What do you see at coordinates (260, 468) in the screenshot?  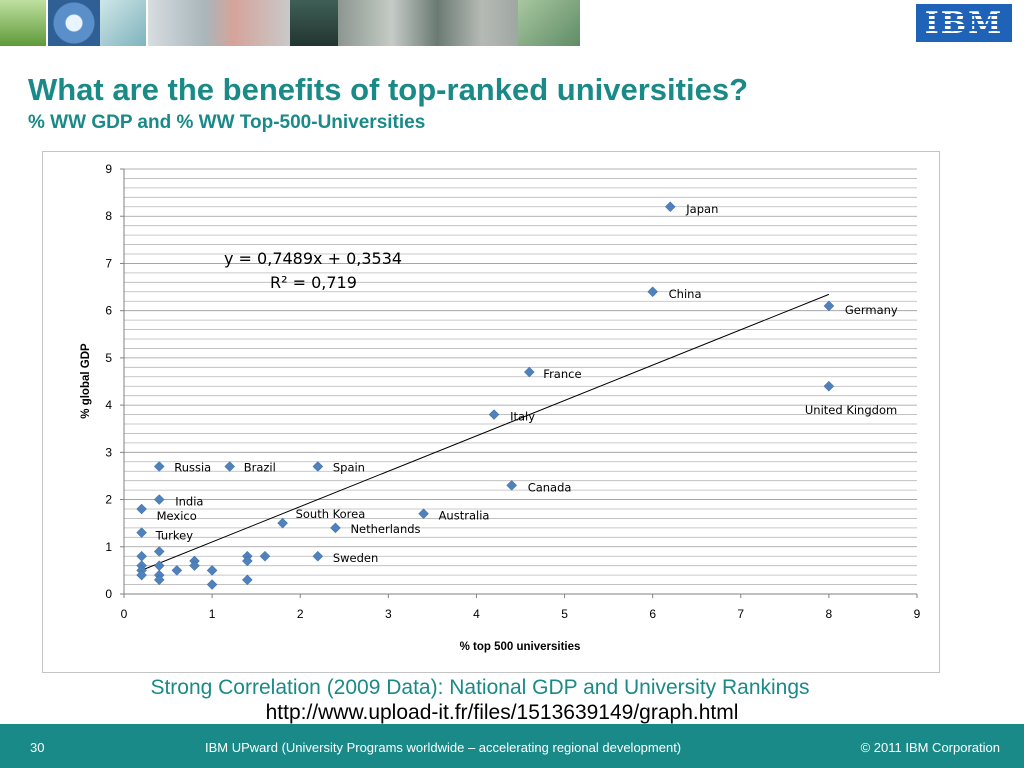 I see `point-label: Brazil` at bounding box center [260, 468].